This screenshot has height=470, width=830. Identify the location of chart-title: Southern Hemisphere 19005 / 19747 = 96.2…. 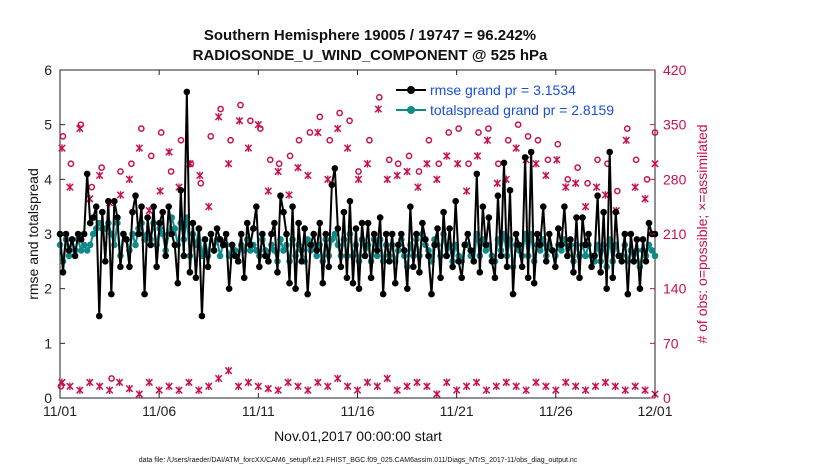
(370, 35).